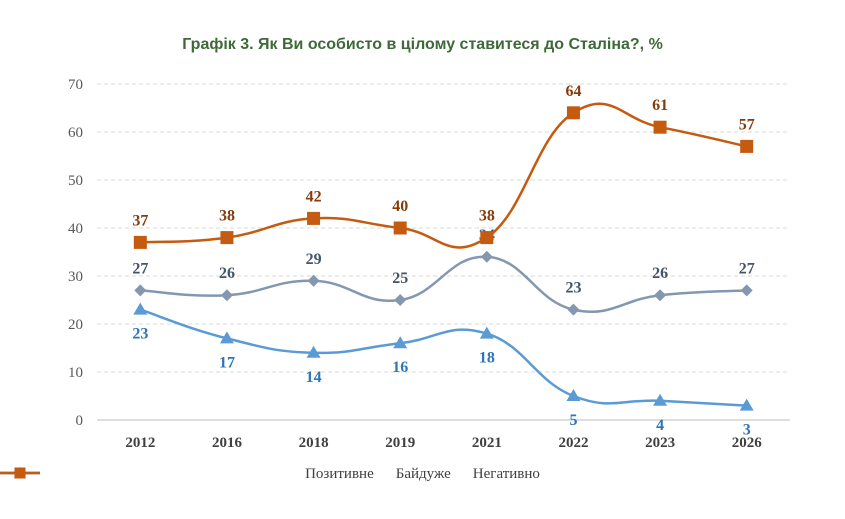 The height and width of the screenshot is (519, 845). I want to click on y-tick-label: 30, so click(75, 277).